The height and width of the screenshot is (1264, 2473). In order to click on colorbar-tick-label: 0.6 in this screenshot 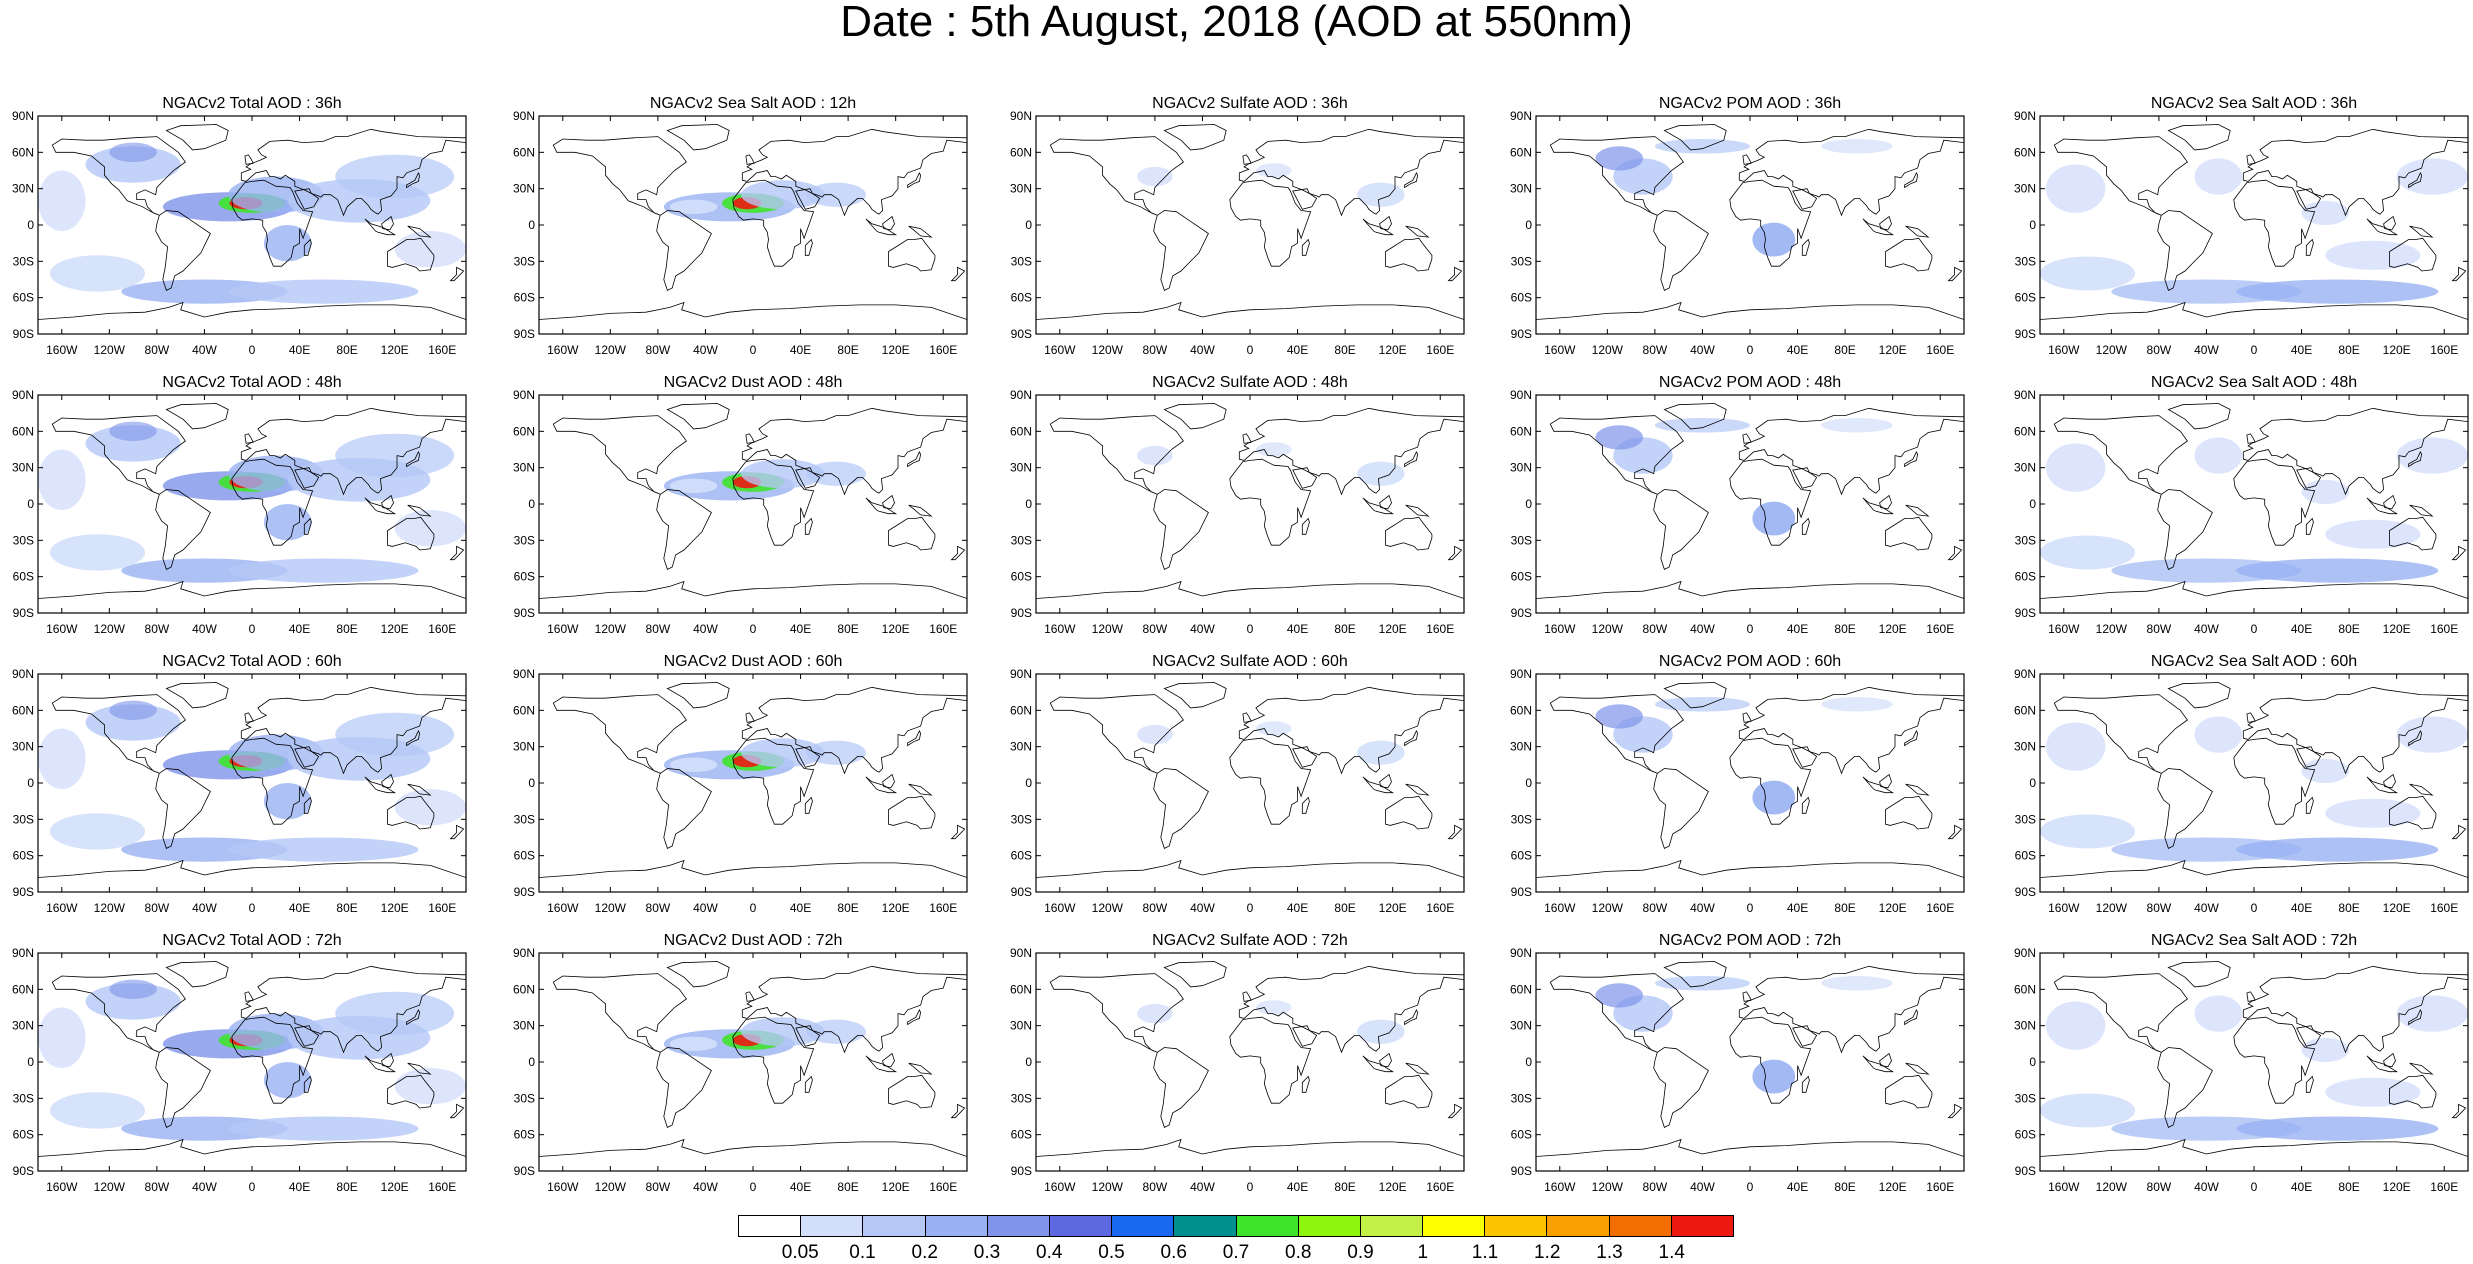, I will do `click(1173, 1252)`.